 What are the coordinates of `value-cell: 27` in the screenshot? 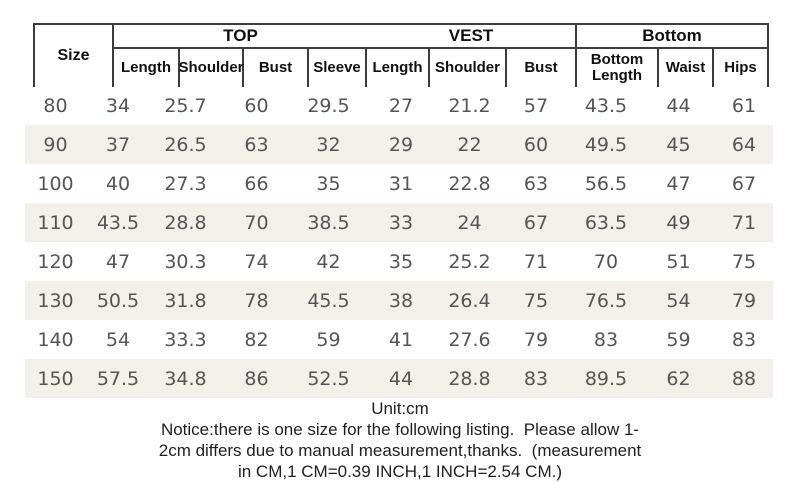 It's located at (401, 105).